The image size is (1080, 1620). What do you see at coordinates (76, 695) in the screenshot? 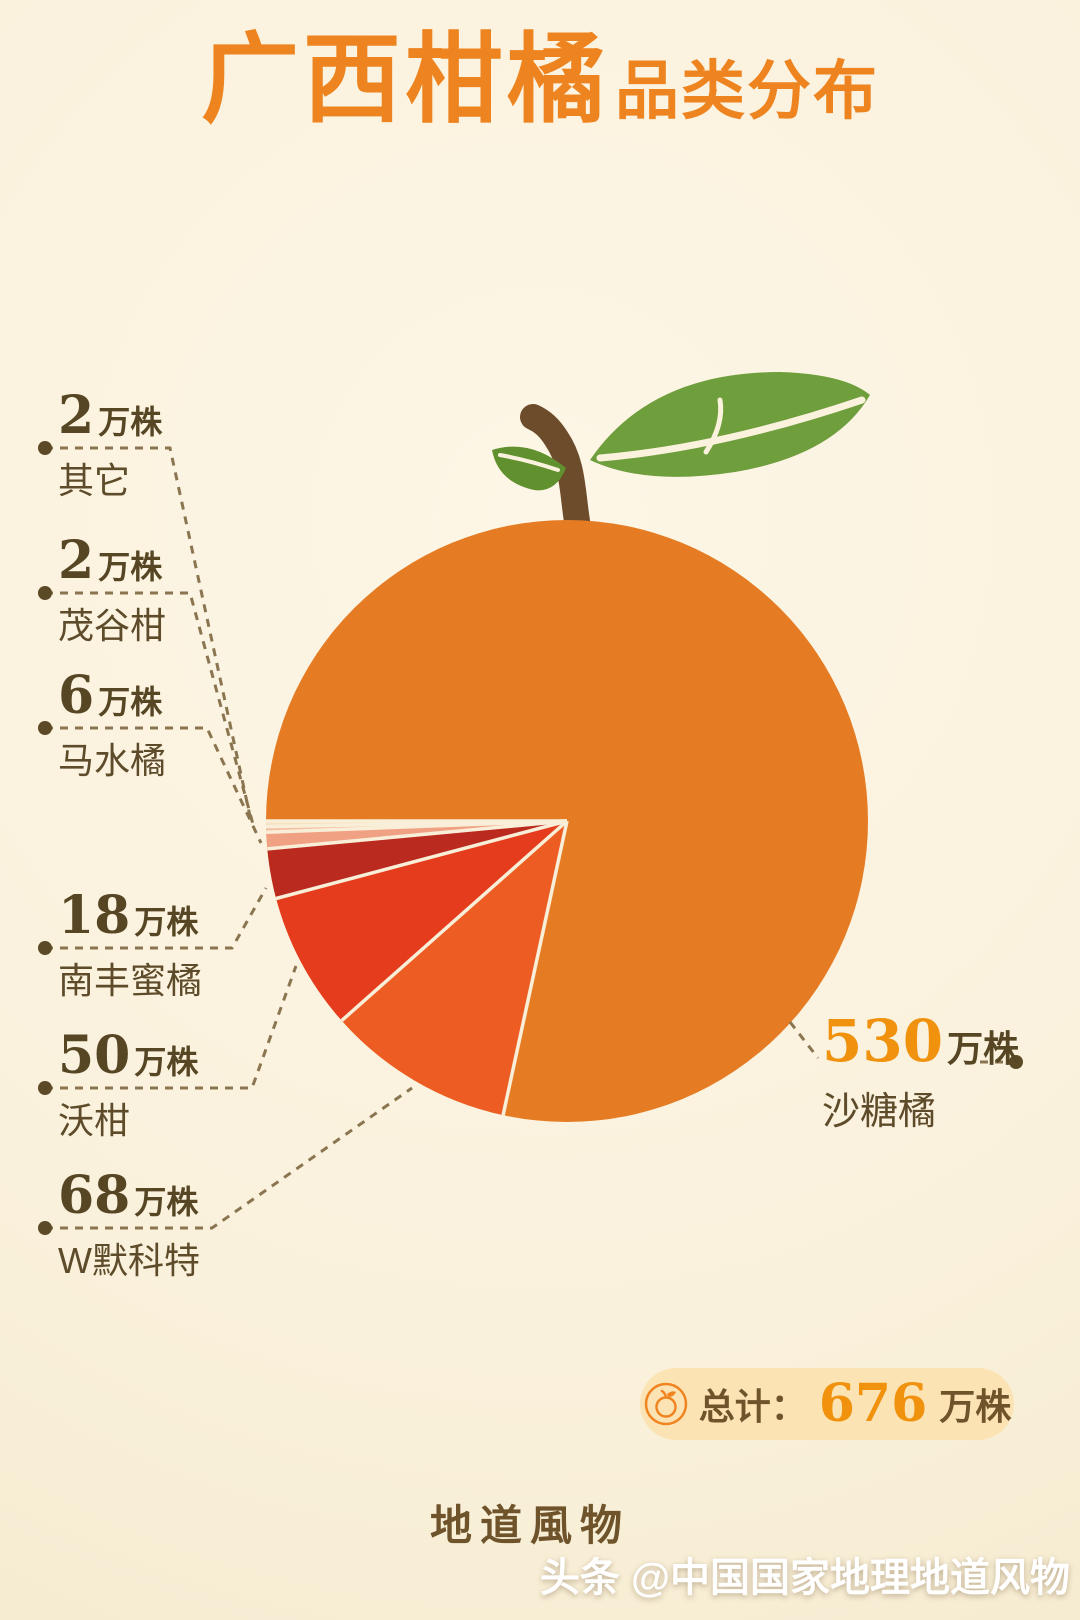
I see `callout-value: 6` at bounding box center [76, 695].